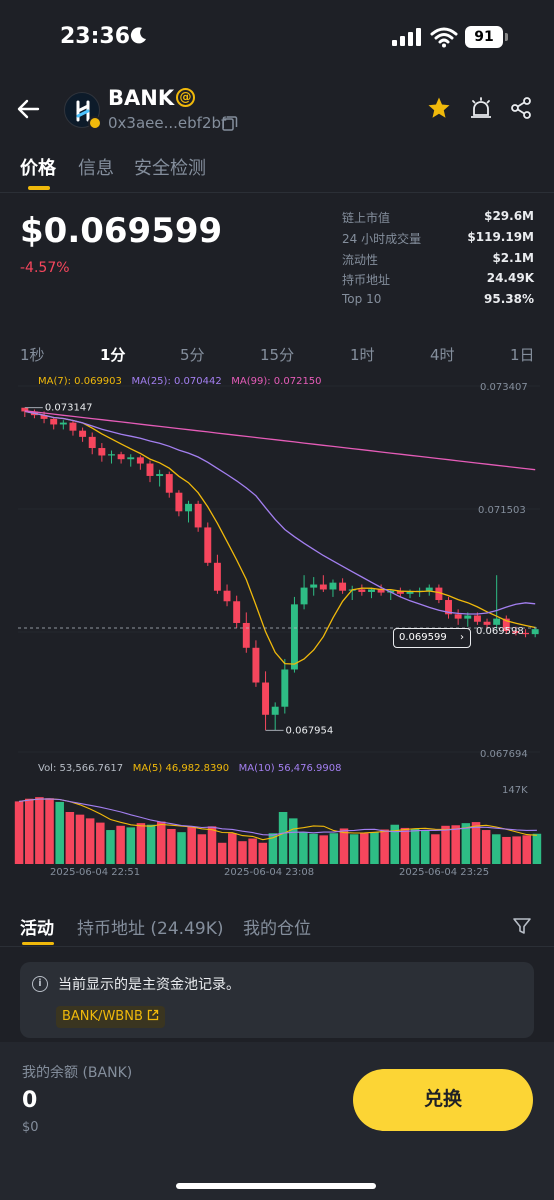 This screenshot has width=554, height=1200. I want to click on tab-security: 安全检测, so click(170, 168).